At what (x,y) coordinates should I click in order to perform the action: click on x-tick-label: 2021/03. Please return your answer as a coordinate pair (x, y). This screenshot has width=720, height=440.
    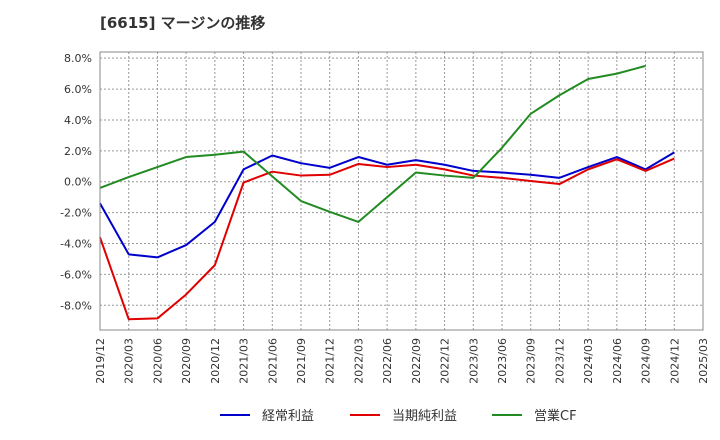
    Looking at the image, I should click on (244, 361).